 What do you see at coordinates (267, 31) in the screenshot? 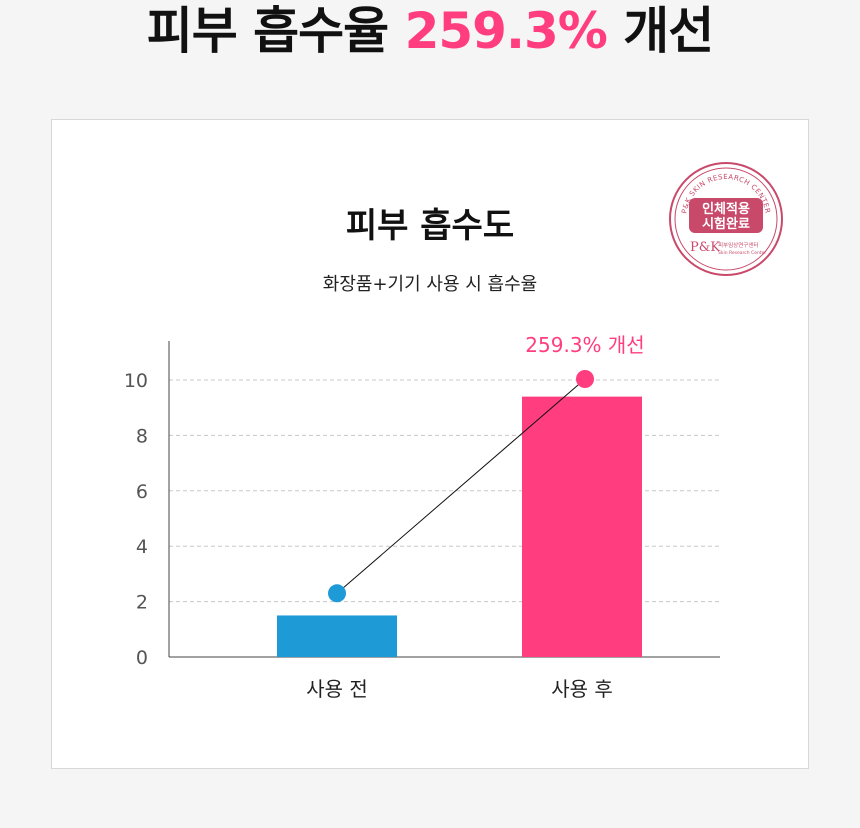
I see `headline-prefix: 피부 흡수율` at bounding box center [267, 31].